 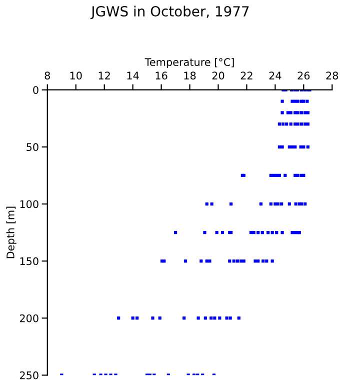 I want to click on x-tick-label: 22, so click(x=246, y=76).